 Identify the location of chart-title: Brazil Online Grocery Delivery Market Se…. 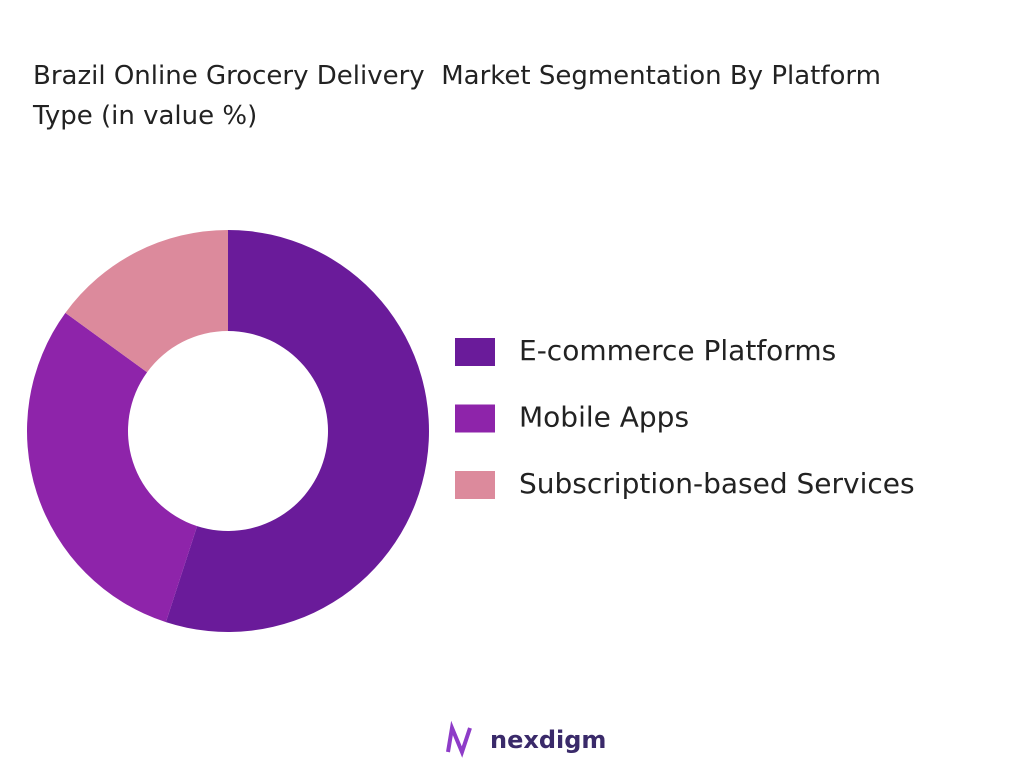
(461, 96).